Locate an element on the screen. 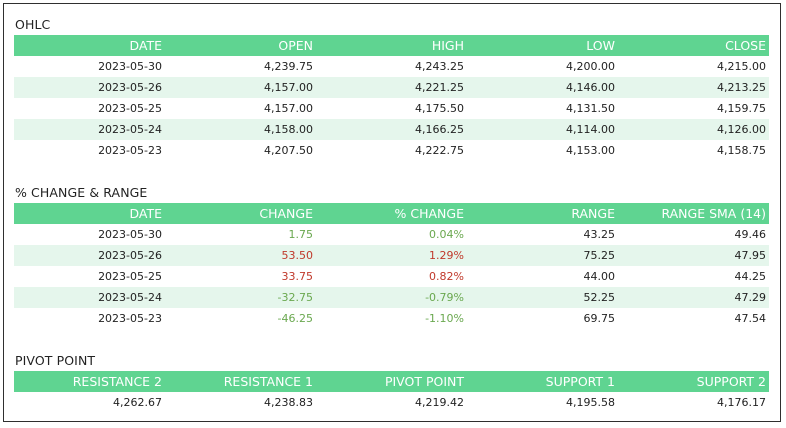  percent-change-cell: -0.79% is located at coordinates (391, 297).